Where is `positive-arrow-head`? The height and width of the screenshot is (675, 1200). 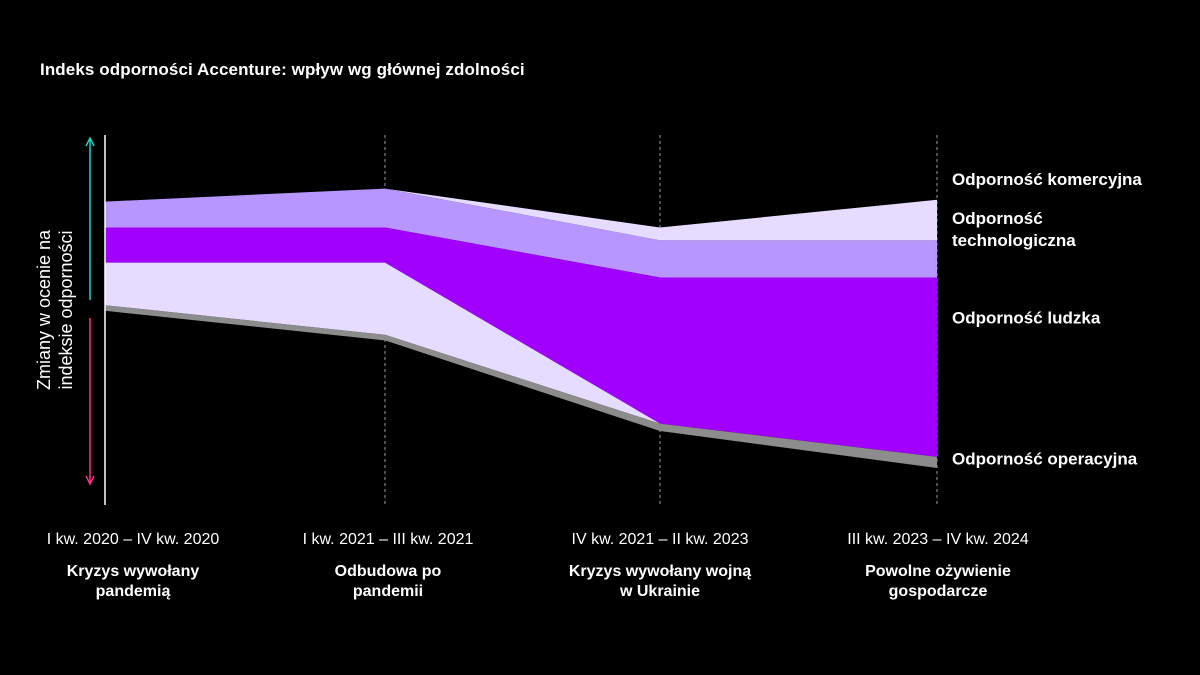
positive-arrow-head is located at coordinates (90, 141).